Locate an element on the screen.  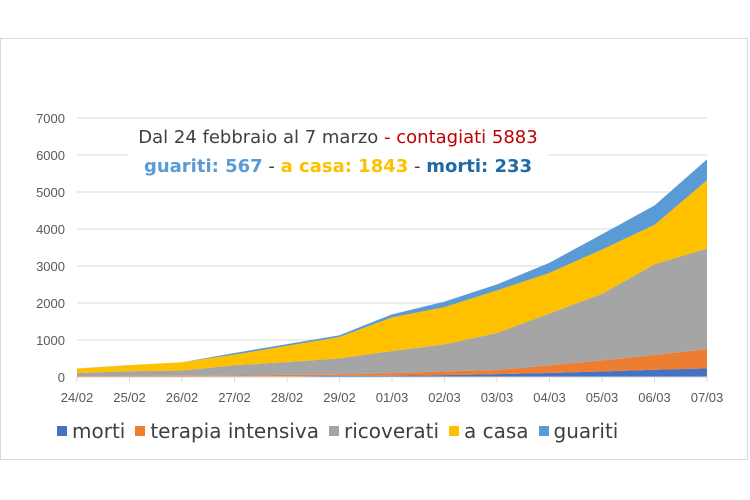
title-morti: morti: 233 is located at coordinates (479, 166).